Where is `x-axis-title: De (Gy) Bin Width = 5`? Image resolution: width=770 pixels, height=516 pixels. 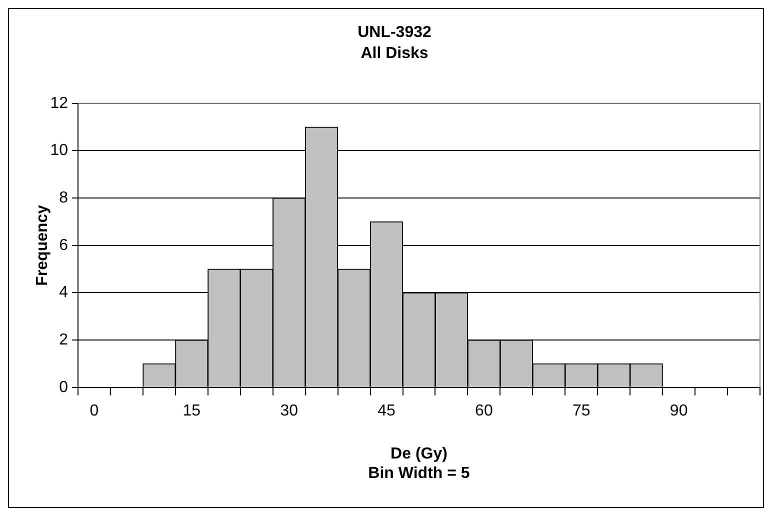
x-axis-title: De (Gy) Bin Width = 5 is located at coordinates (419, 464).